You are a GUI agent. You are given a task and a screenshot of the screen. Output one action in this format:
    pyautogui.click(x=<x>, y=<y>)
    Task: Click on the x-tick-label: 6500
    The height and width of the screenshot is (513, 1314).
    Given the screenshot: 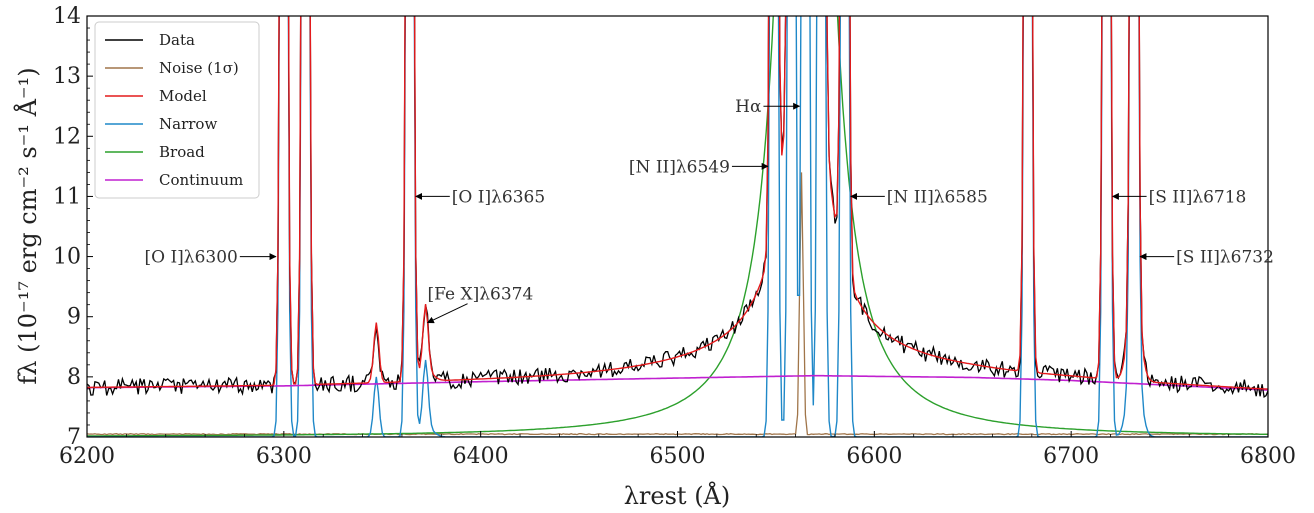 What is the action you would take?
    pyautogui.click(x=678, y=456)
    